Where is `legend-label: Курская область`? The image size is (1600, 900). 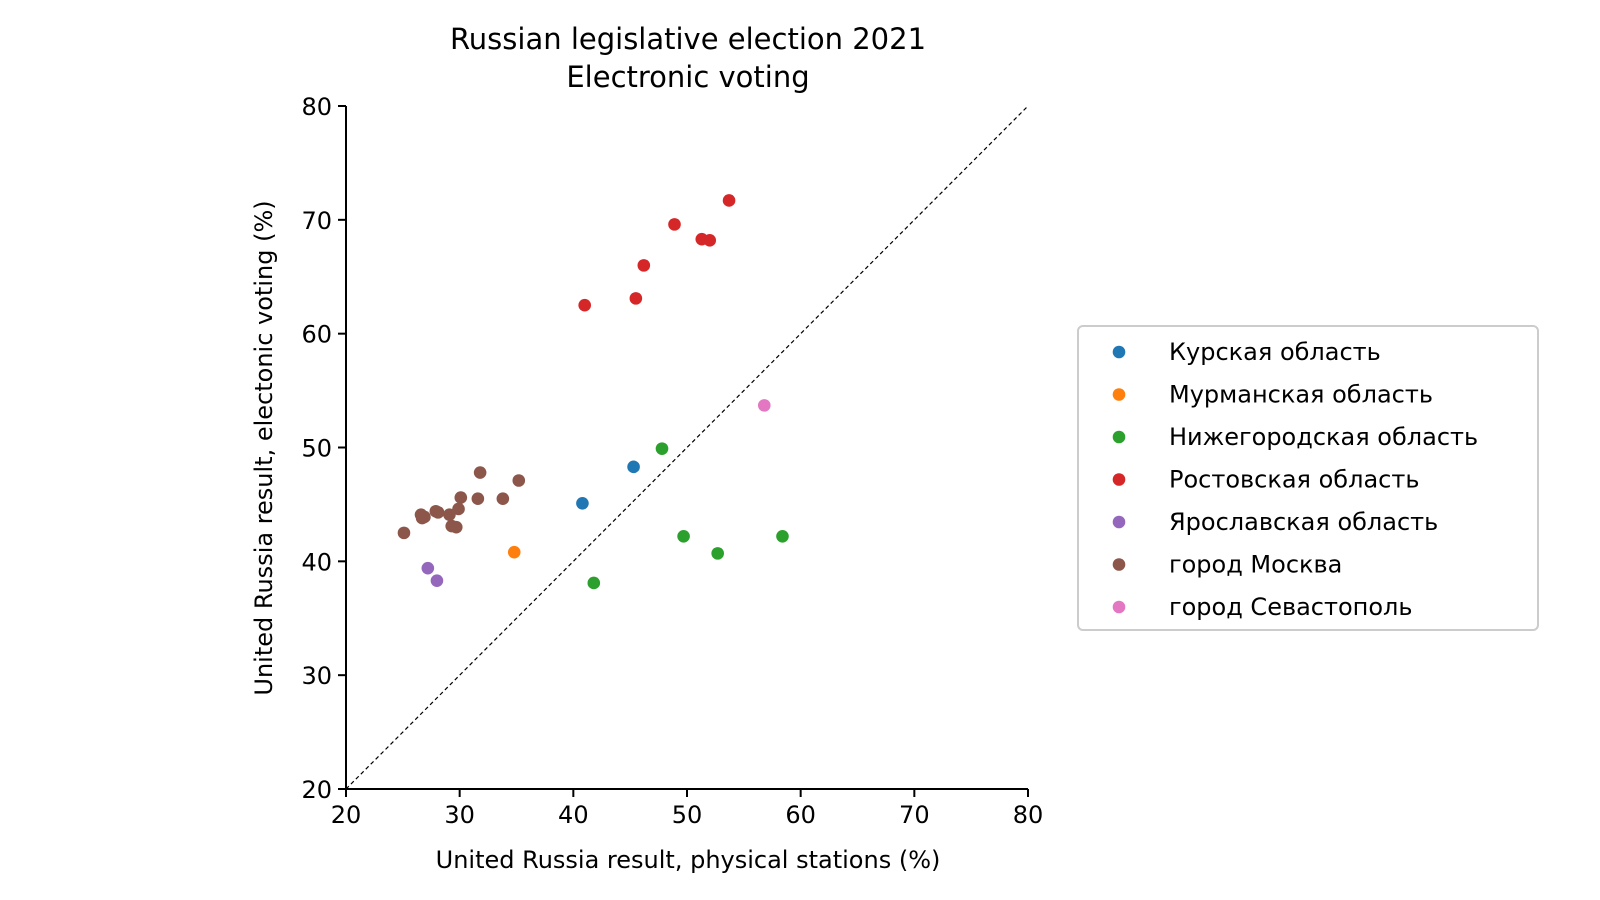 legend-label: Курская область is located at coordinates (1275, 352).